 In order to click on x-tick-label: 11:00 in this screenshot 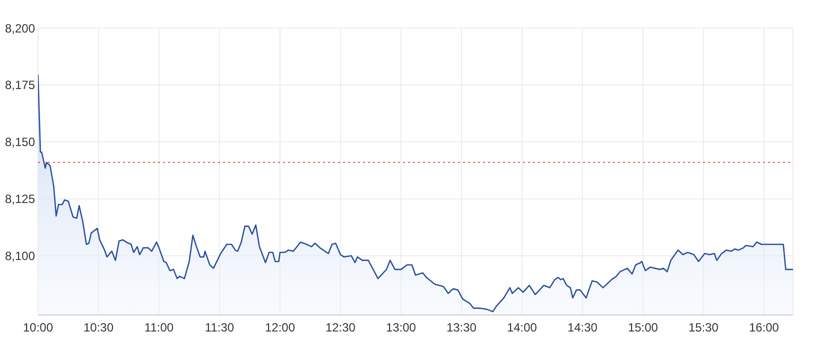, I will do `click(159, 327)`.